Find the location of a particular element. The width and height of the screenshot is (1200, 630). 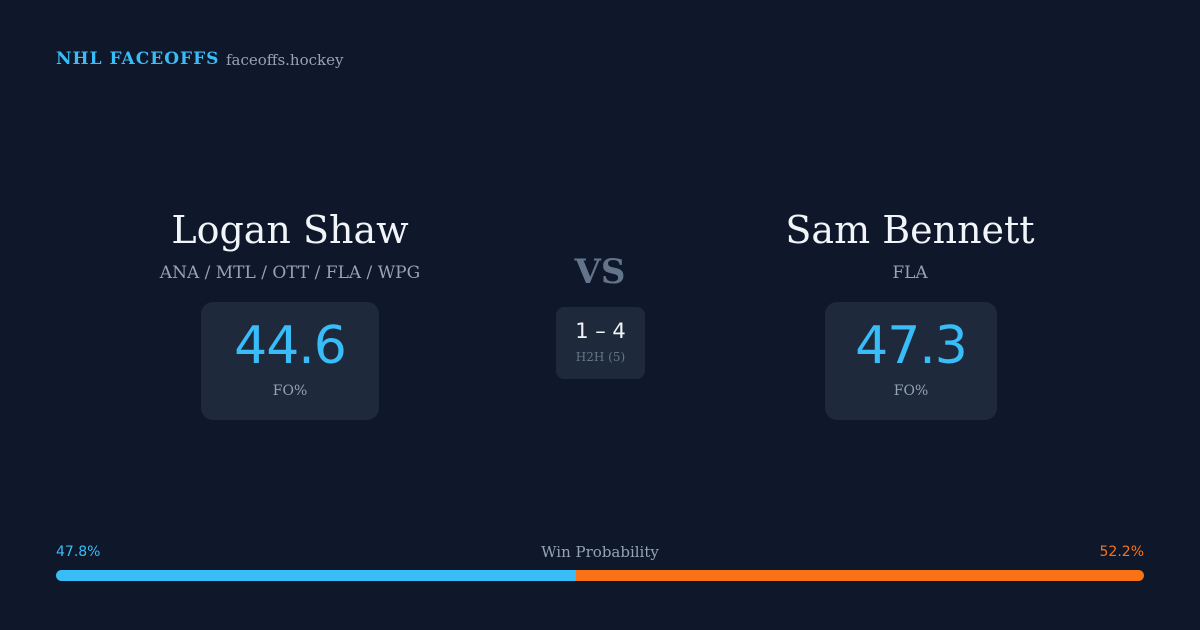

win-prob-bar is located at coordinates (600, 575).